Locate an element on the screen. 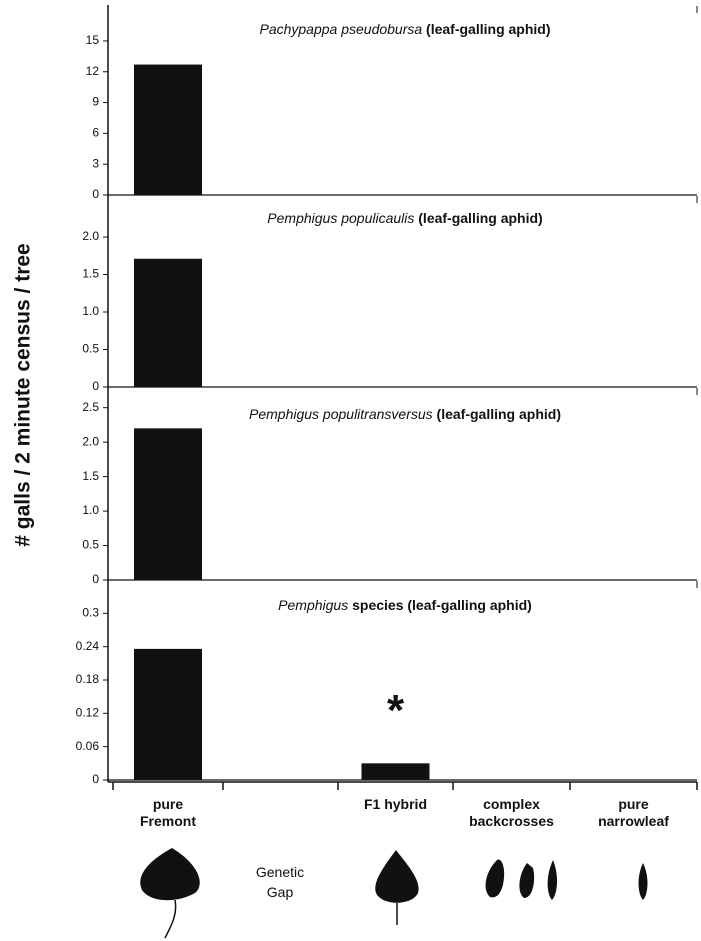 Image resolution: width=701 pixels, height=941 pixels. y-tick-label: 0.12 is located at coordinates (88, 713).